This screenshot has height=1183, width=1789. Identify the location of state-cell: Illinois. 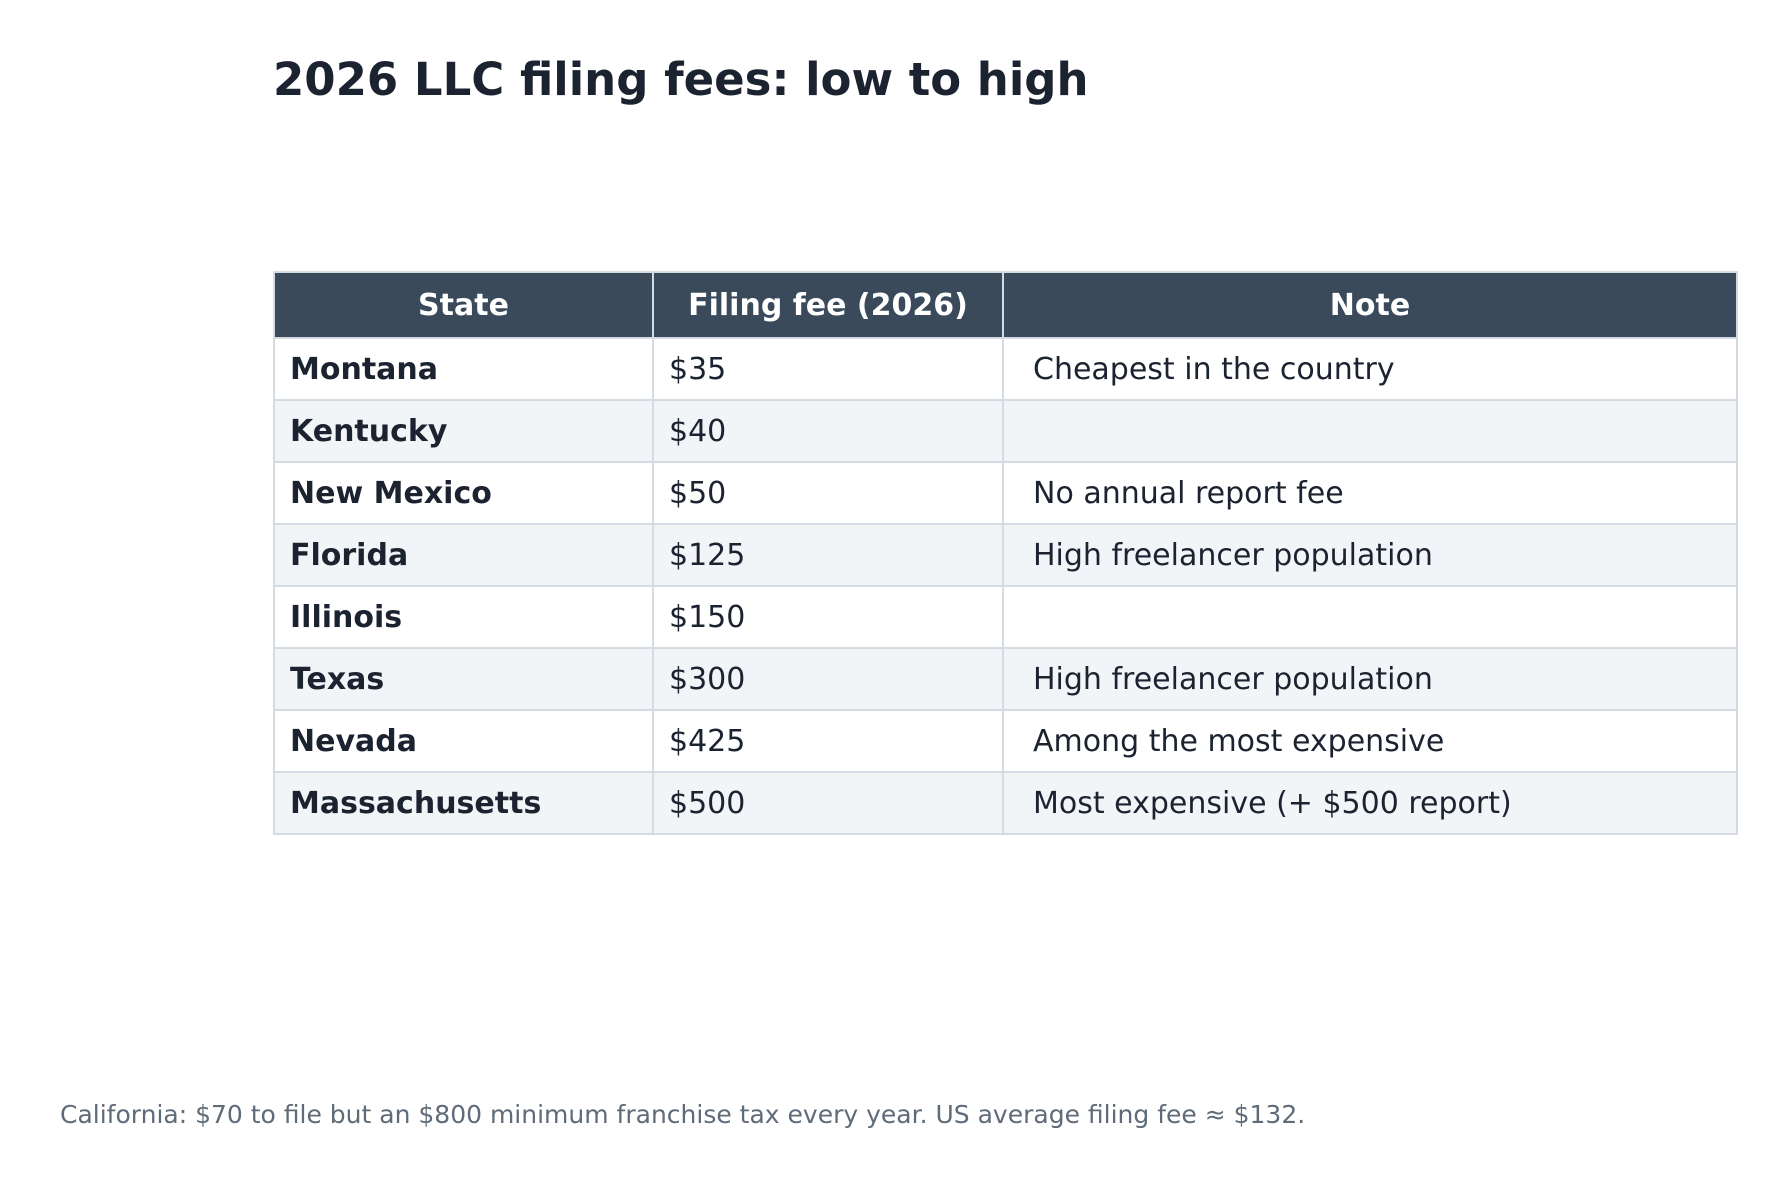
(463, 617).